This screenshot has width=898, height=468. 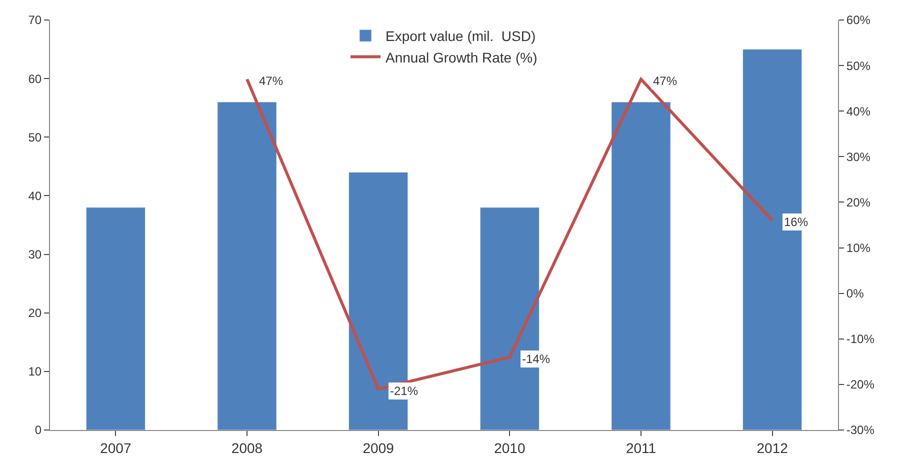 I want to click on y-tick-label: 20, so click(x=35, y=313).